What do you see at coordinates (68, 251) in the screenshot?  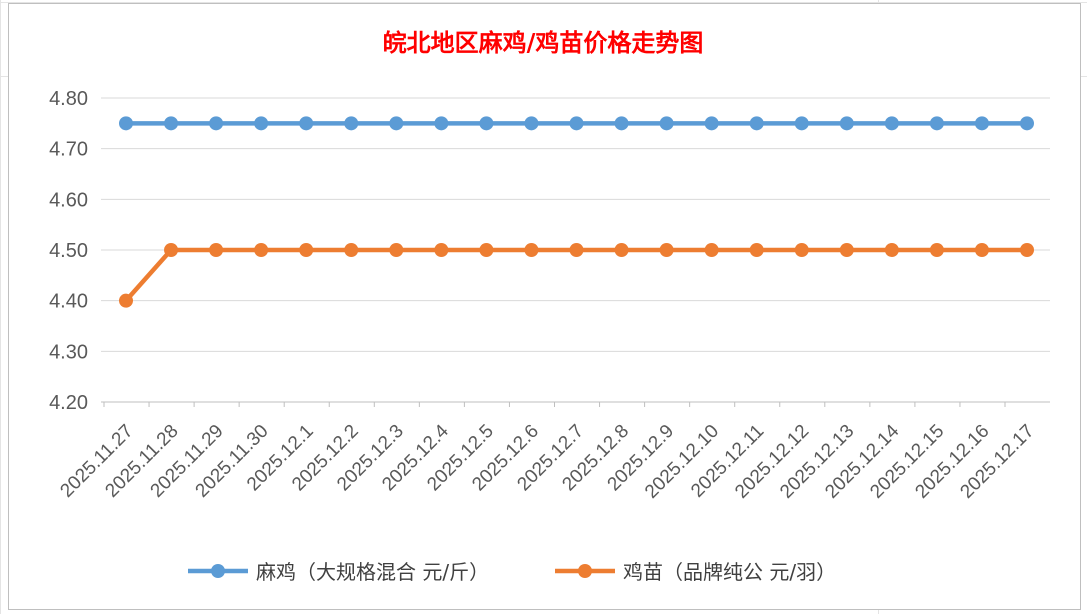 I see `y-tick-label: 4.50` at bounding box center [68, 251].